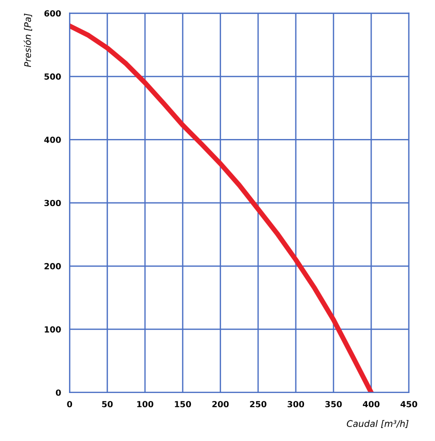  I want to click on y-axis-title: Presión [Pa], so click(28, 41).